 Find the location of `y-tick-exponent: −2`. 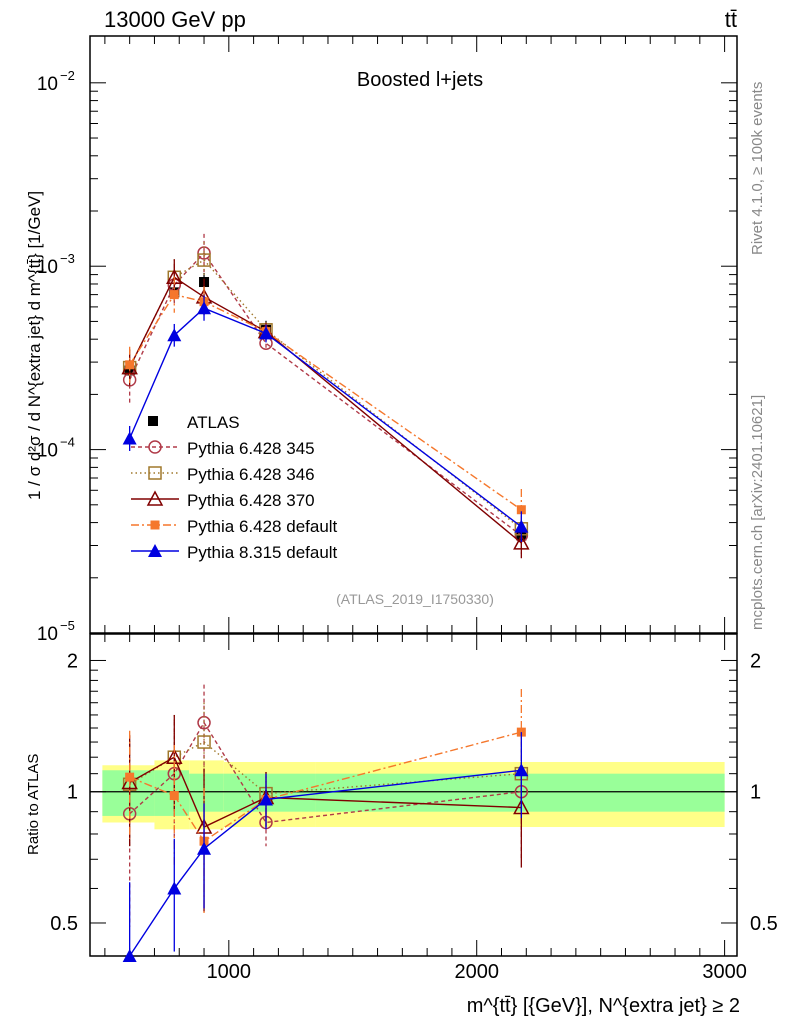

y-tick-exponent: −2 is located at coordinates (67, 75).